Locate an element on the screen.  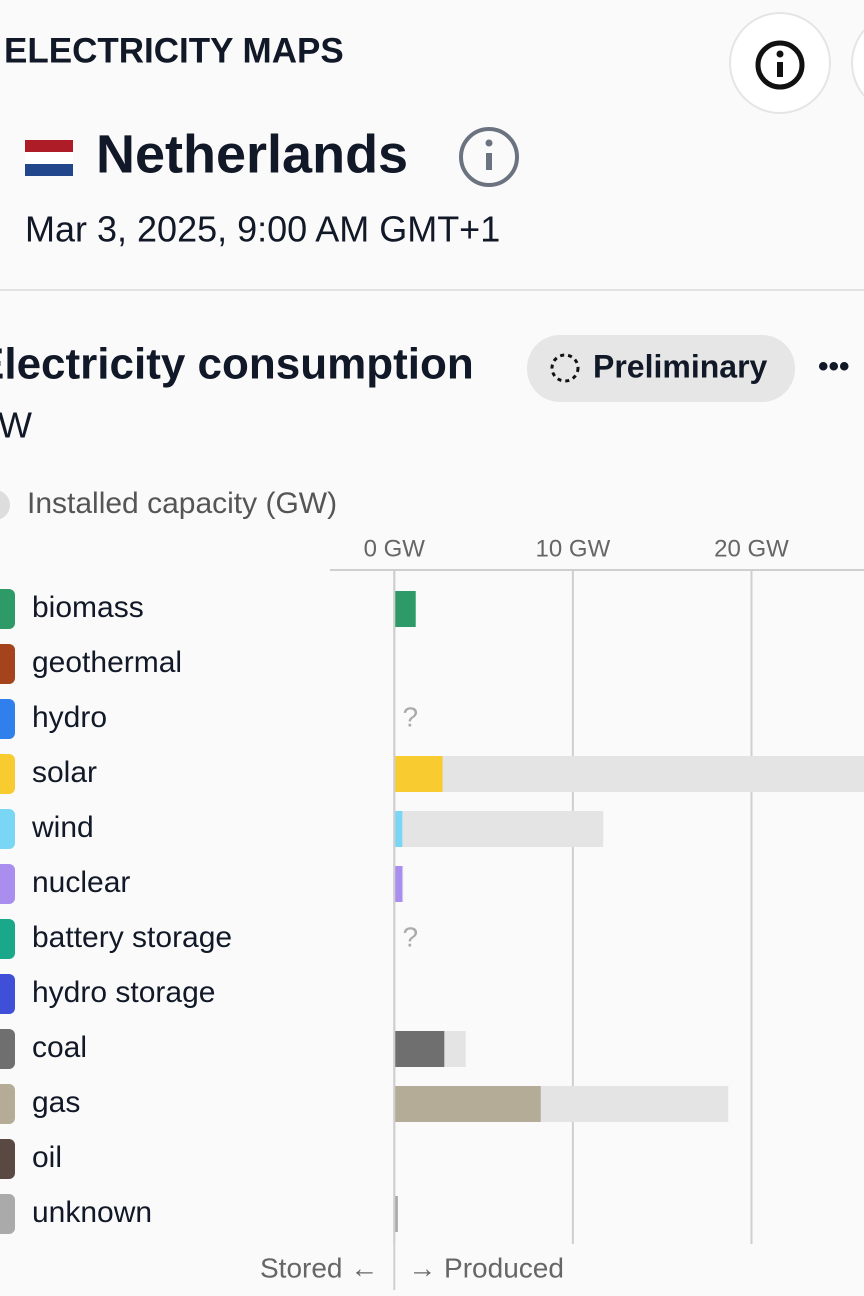
more-button: ••• is located at coordinates (834, 366).